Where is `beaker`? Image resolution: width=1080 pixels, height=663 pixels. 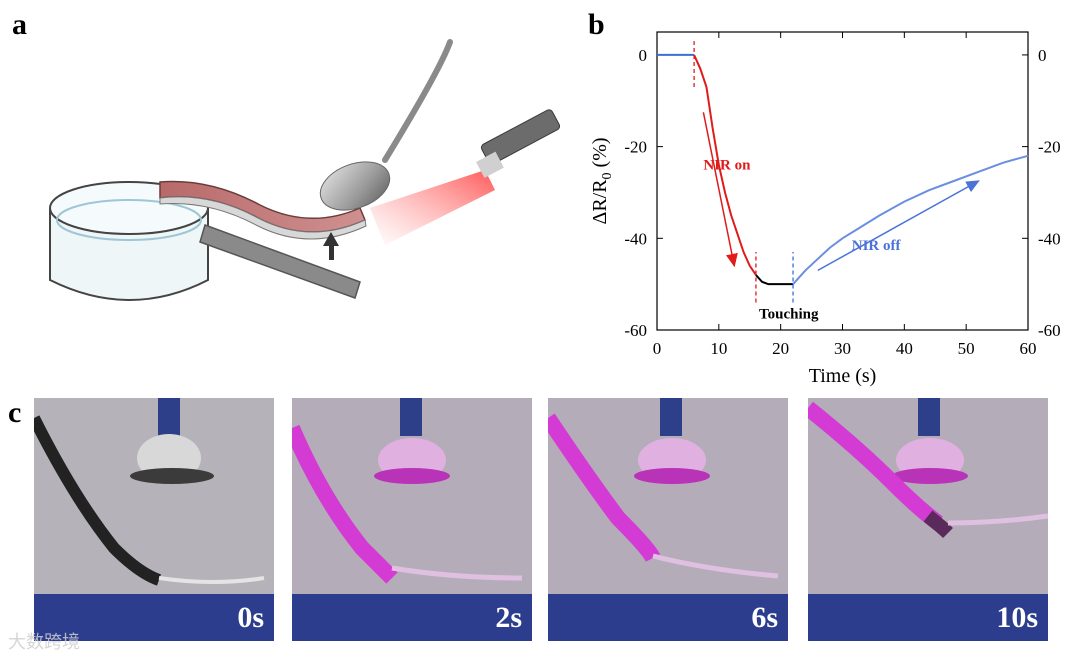
beaker is located at coordinates (129, 241).